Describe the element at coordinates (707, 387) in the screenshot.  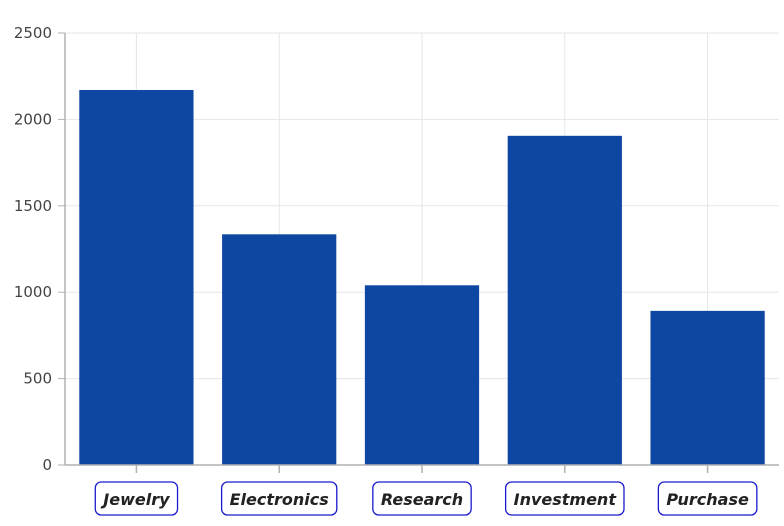
I see `bar-purchase` at that location.